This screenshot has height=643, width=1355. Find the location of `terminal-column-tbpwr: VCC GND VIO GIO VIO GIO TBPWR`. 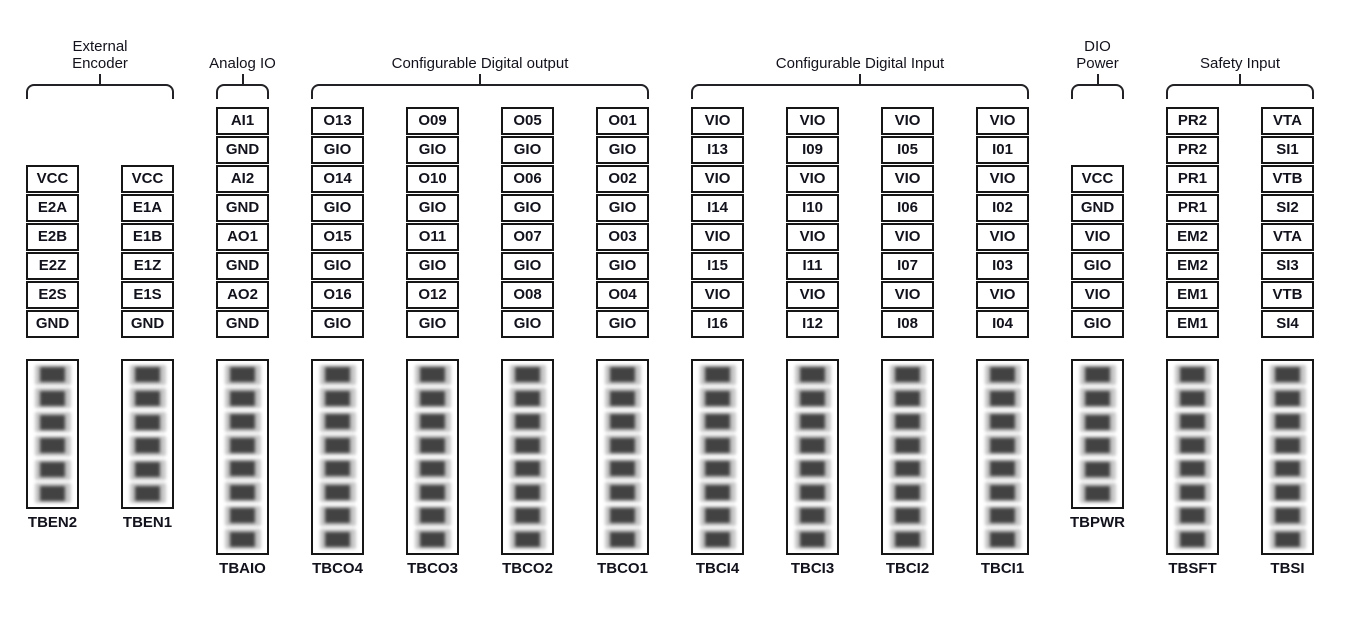

terminal-column-tbpwr: VCC GND VIO GIO VIO GIO TBPWR is located at coordinates (1097, 319).